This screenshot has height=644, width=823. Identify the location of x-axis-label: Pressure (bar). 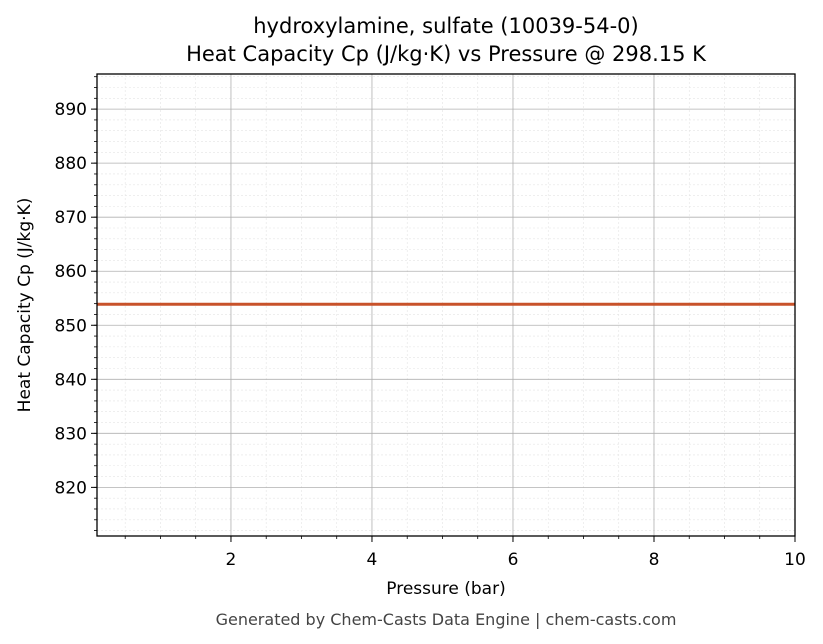
(445, 589).